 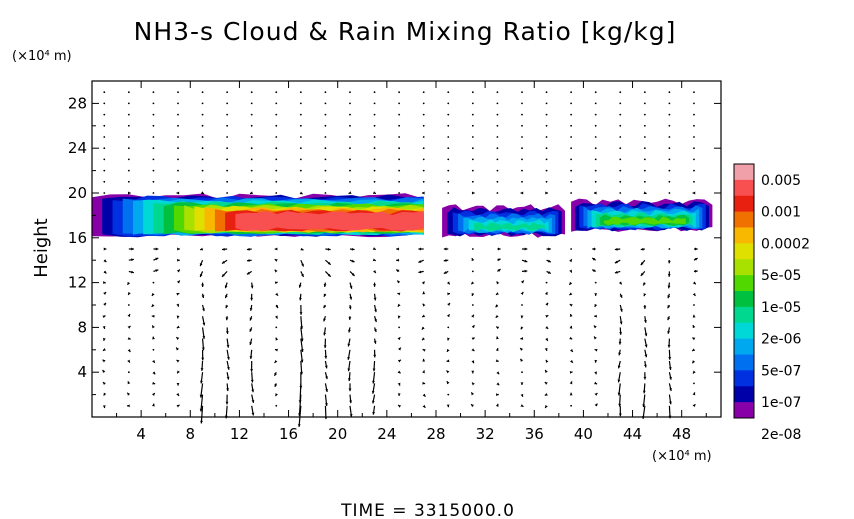 I want to click on colorbar-label: 2e-08, so click(x=781, y=435).